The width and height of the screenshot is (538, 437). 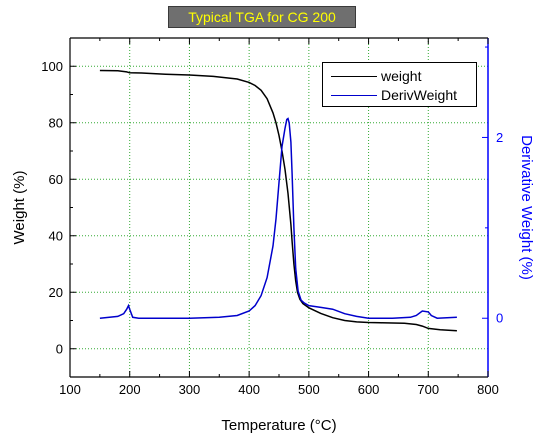 I want to click on y-tick-label: 60, so click(x=56, y=179).